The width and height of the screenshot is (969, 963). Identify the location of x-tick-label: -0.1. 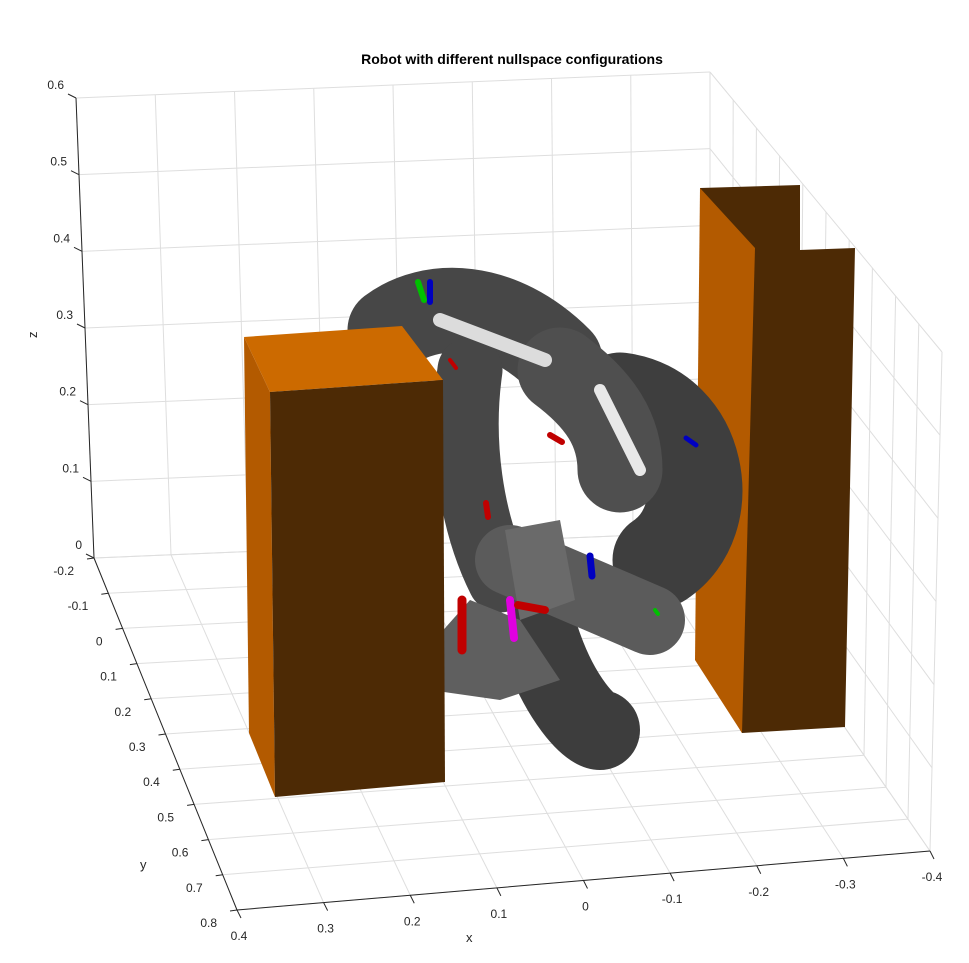
(672, 899).